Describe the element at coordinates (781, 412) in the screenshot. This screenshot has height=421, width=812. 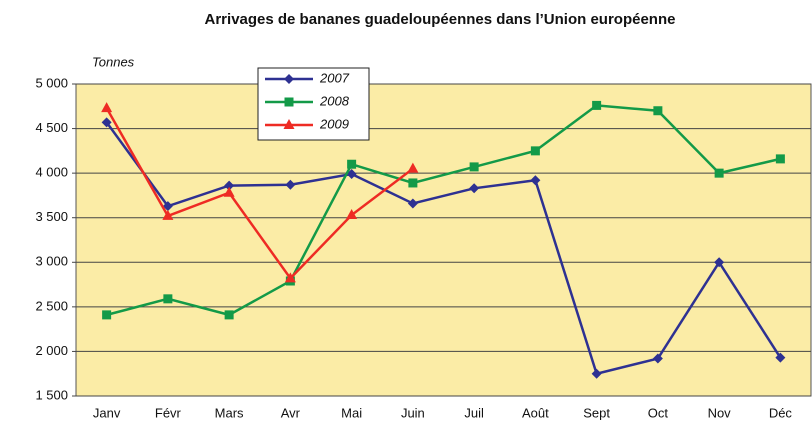
I see `x-tick-label: Déc` at that location.